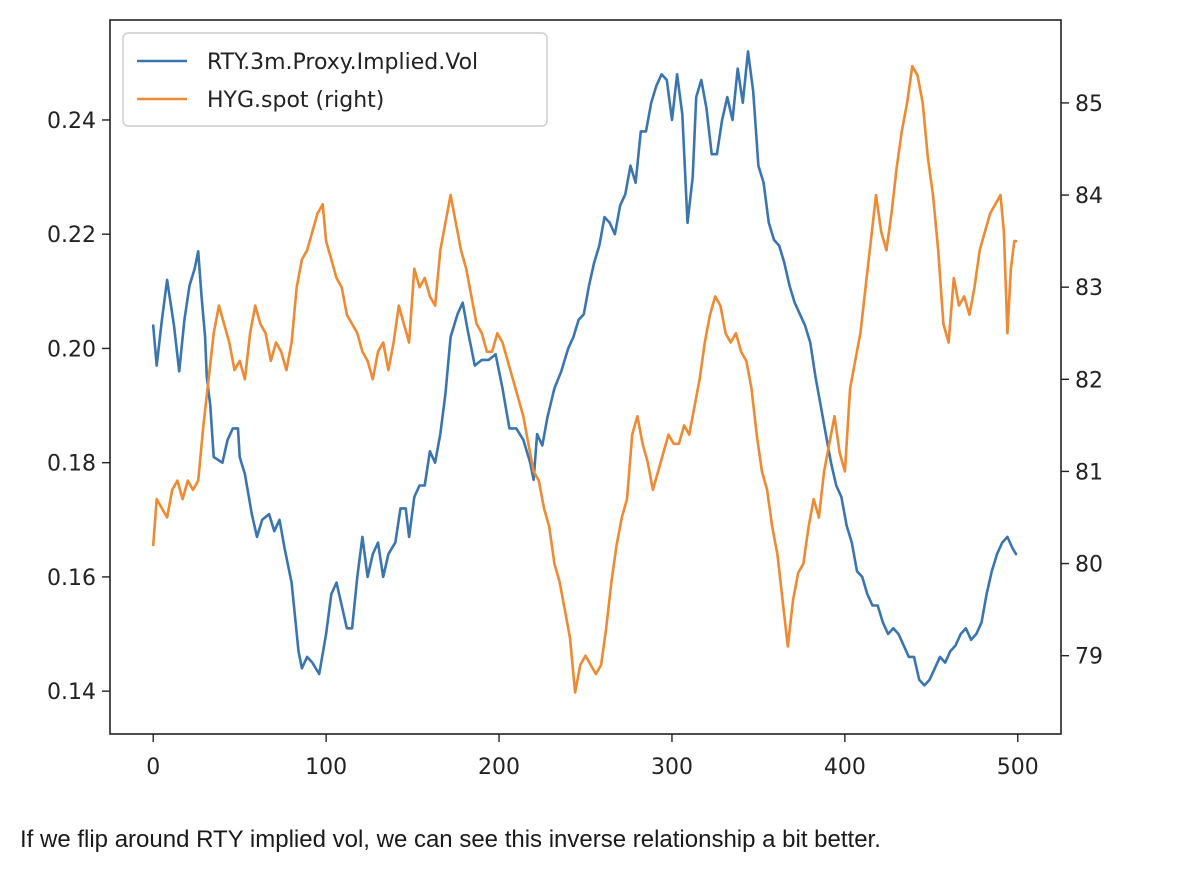  I want to click on left-y-tick-label: 0.18, so click(71, 464).